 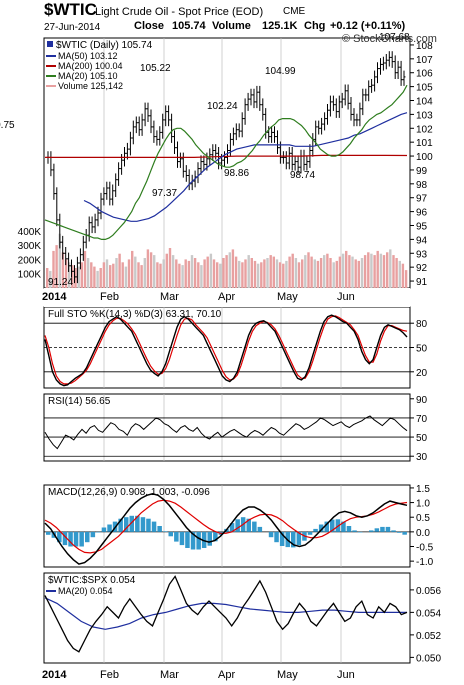 I want to click on month-label-bottom-2: Mar, so click(x=169, y=675).